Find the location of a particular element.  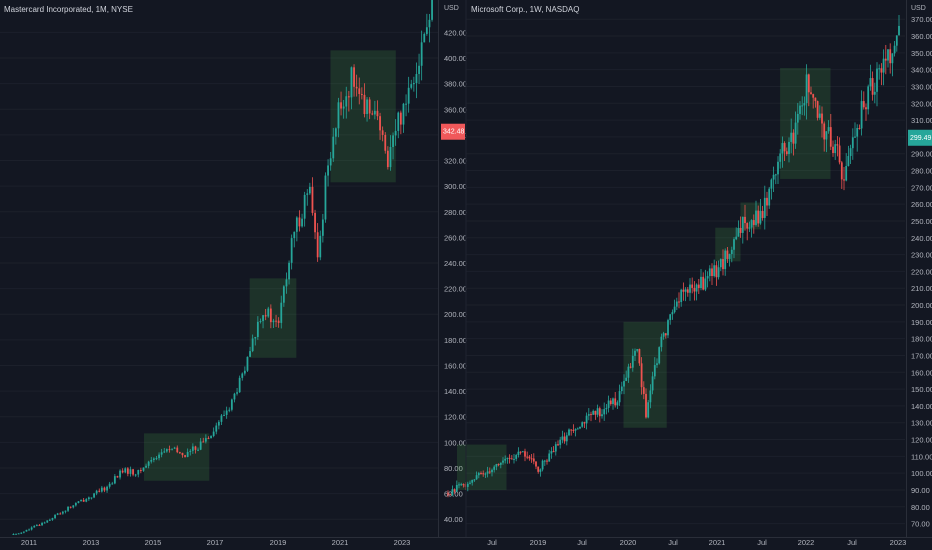

y-tick-label: 240.00 is located at coordinates (455, 263).